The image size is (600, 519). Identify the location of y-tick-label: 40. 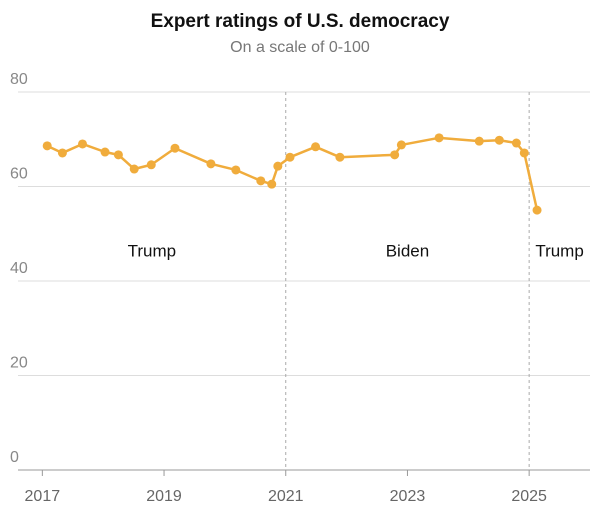
(19, 268).